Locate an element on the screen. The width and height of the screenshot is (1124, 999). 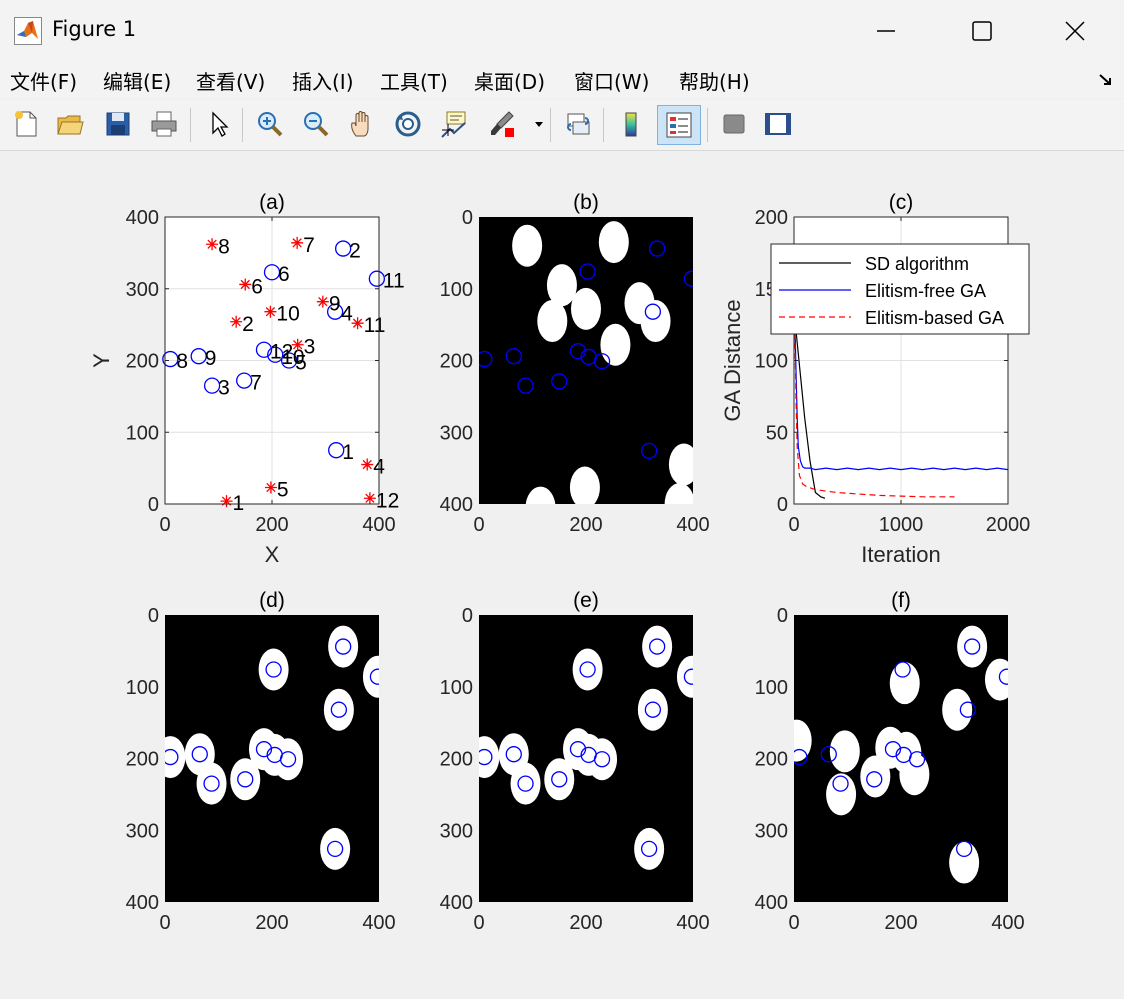
open-button is located at coordinates (70, 124).